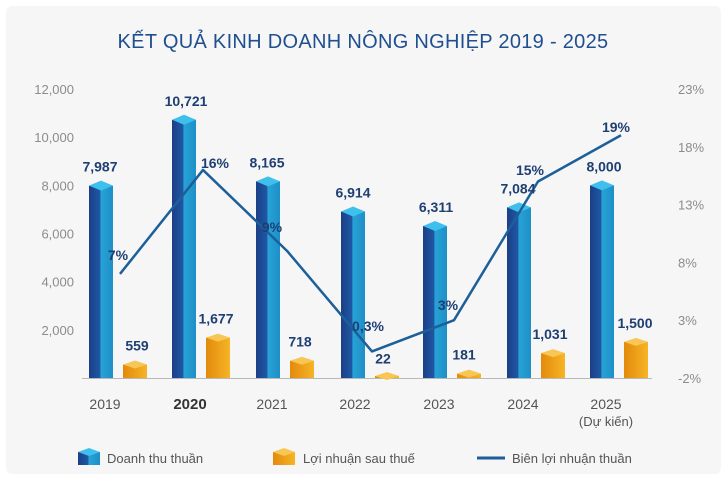 The height and width of the screenshot is (480, 727). What do you see at coordinates (383, 358) in the screenshot?
I see `profit-data-label: 22` at bounding box center [383, 358].